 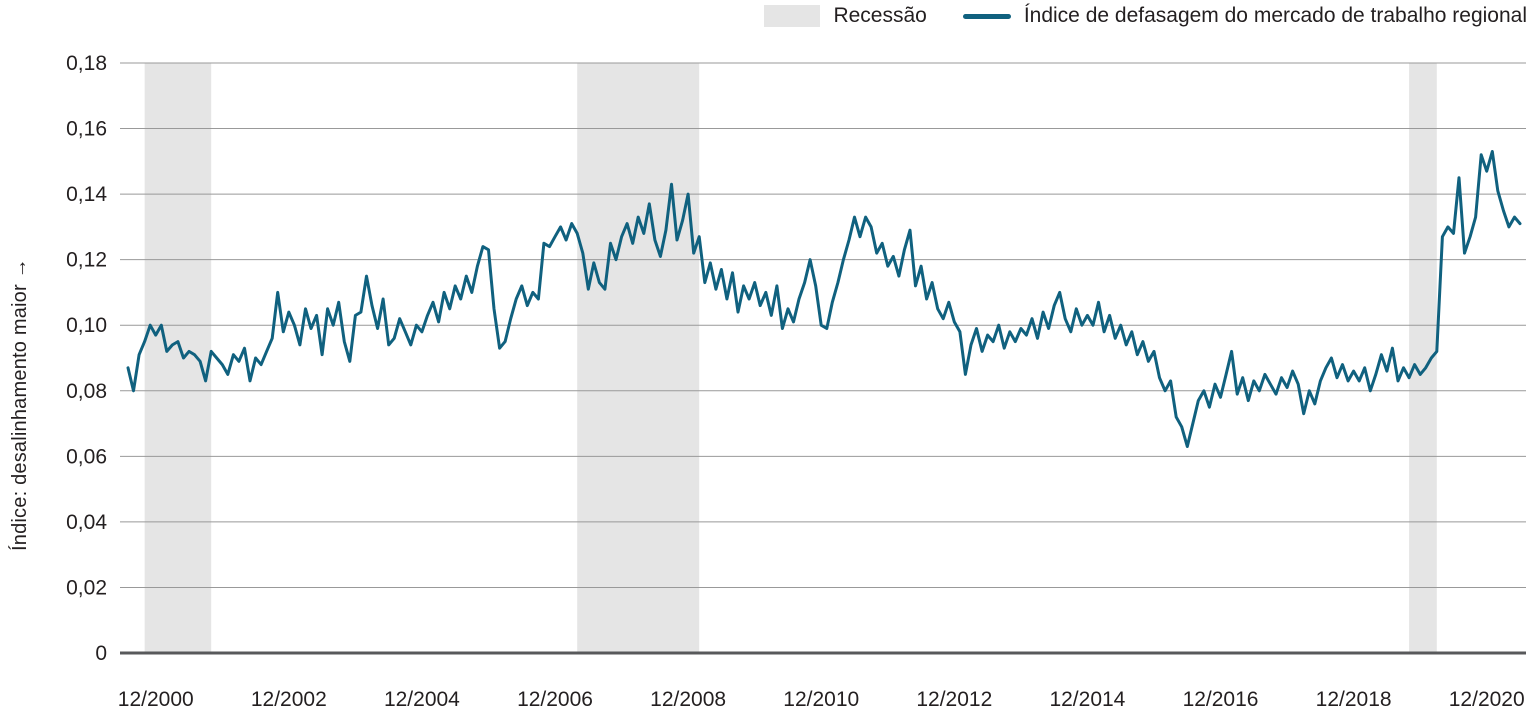 I want to click on x-tick-label: 12/2004, so click(x=422, y=699).